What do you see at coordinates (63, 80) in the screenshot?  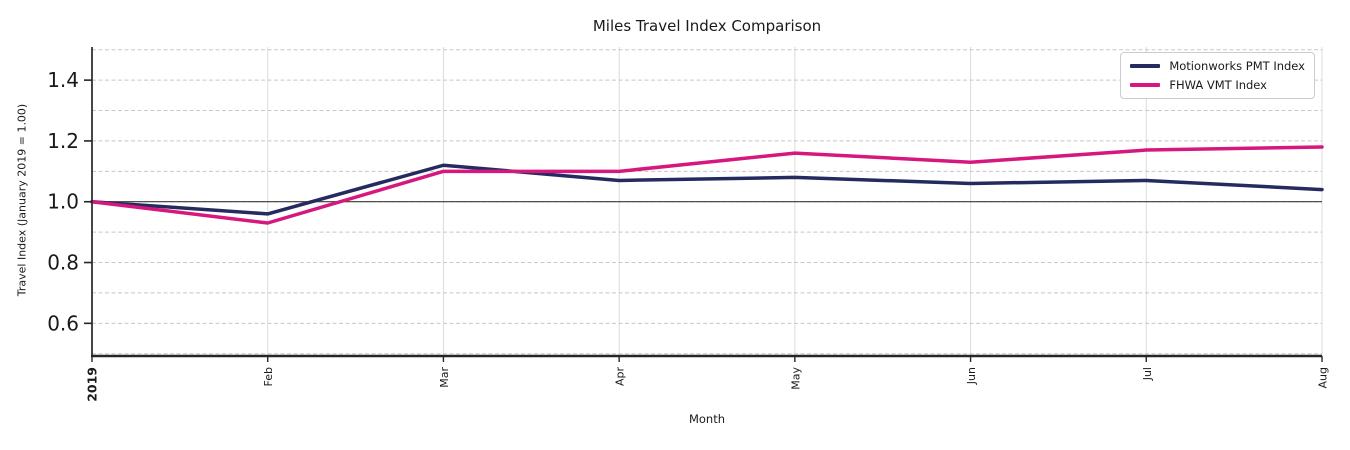 I see `y-tick-label: 1.4` at bounding box center [63, 80].